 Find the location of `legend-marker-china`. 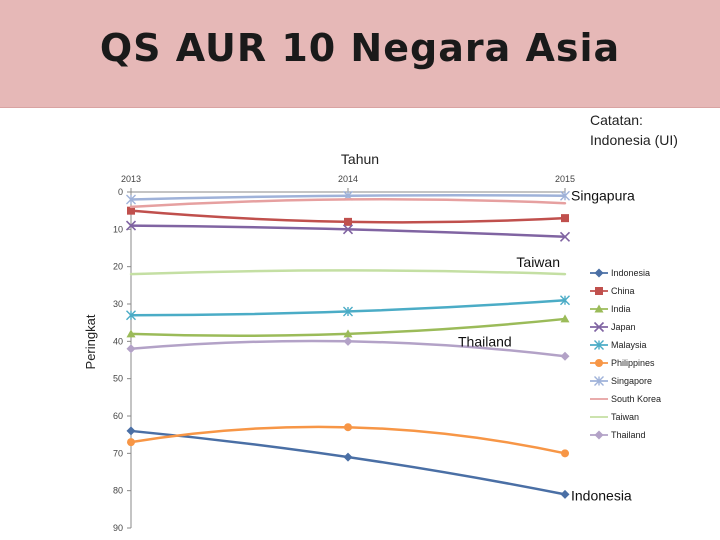

legend-marker-china is located at coordinates (599, 291).